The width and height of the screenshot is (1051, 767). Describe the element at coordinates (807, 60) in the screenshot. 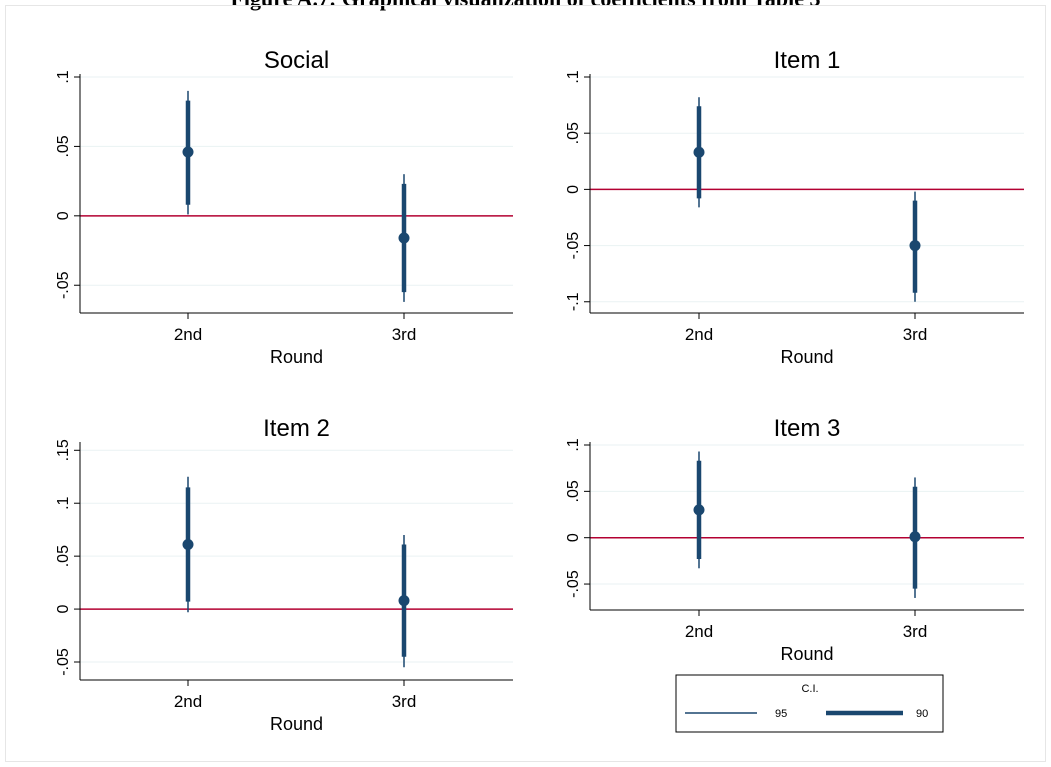

I see `panel-title: Item 1` at that location.